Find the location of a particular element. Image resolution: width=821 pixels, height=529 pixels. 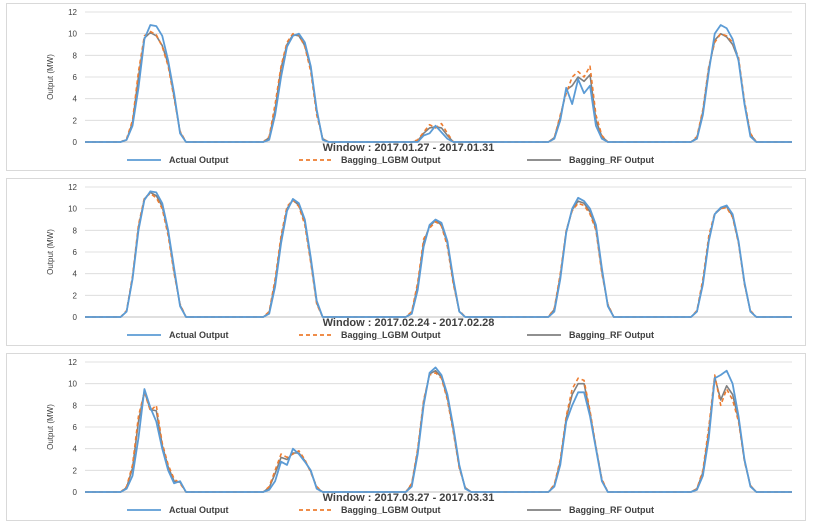

chart-title: Window : 2017.02.24 - 2017.02.28 is located at coordinates (409, 323).